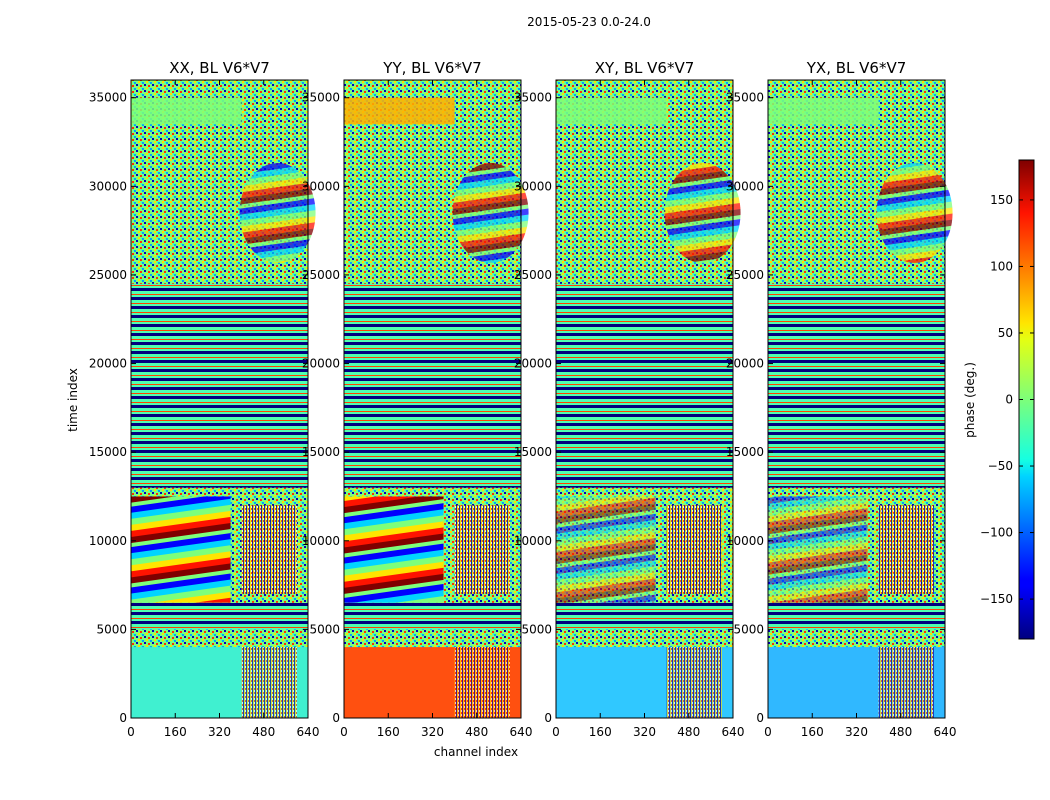  Describe the element at coordinates (914, 212) in the screenshot. I see `heatmap-yx-upper-fringe` at that location.